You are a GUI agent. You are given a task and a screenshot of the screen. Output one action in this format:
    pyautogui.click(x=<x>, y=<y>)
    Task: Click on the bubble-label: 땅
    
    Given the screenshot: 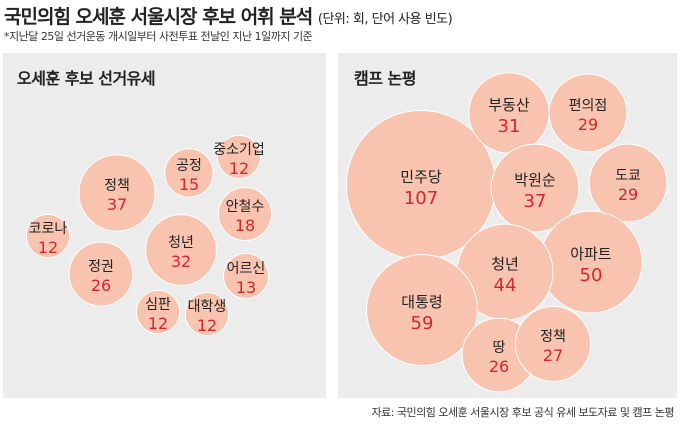 What is the action you would take?
    pyautogui.click(x=499, y=348)
    